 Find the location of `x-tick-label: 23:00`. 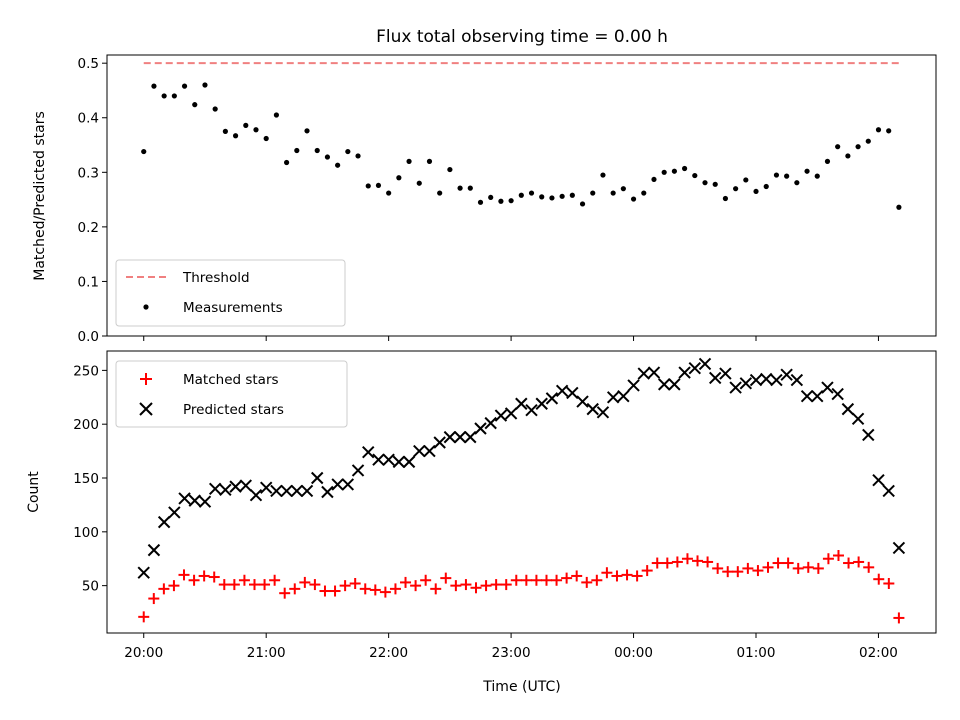

x-tick-label: 23:00 is located at coordinates (511, 653).